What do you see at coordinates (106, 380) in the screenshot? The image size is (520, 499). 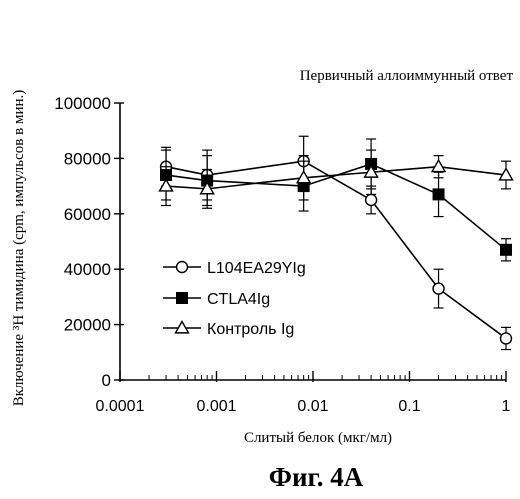 I see `y-tick-label: 0` at bounding box center [106, 380].